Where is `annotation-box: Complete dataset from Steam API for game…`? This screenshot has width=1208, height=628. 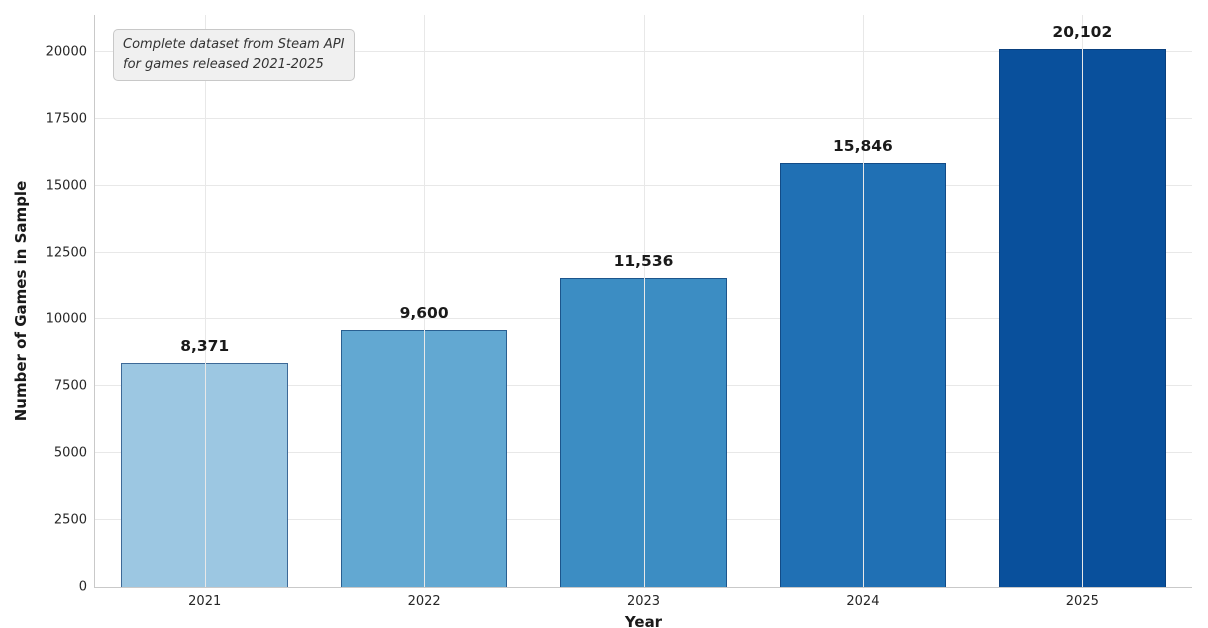 annotation-box: Complete dataset from Steam API for game… is located at coordinates (234, 55).